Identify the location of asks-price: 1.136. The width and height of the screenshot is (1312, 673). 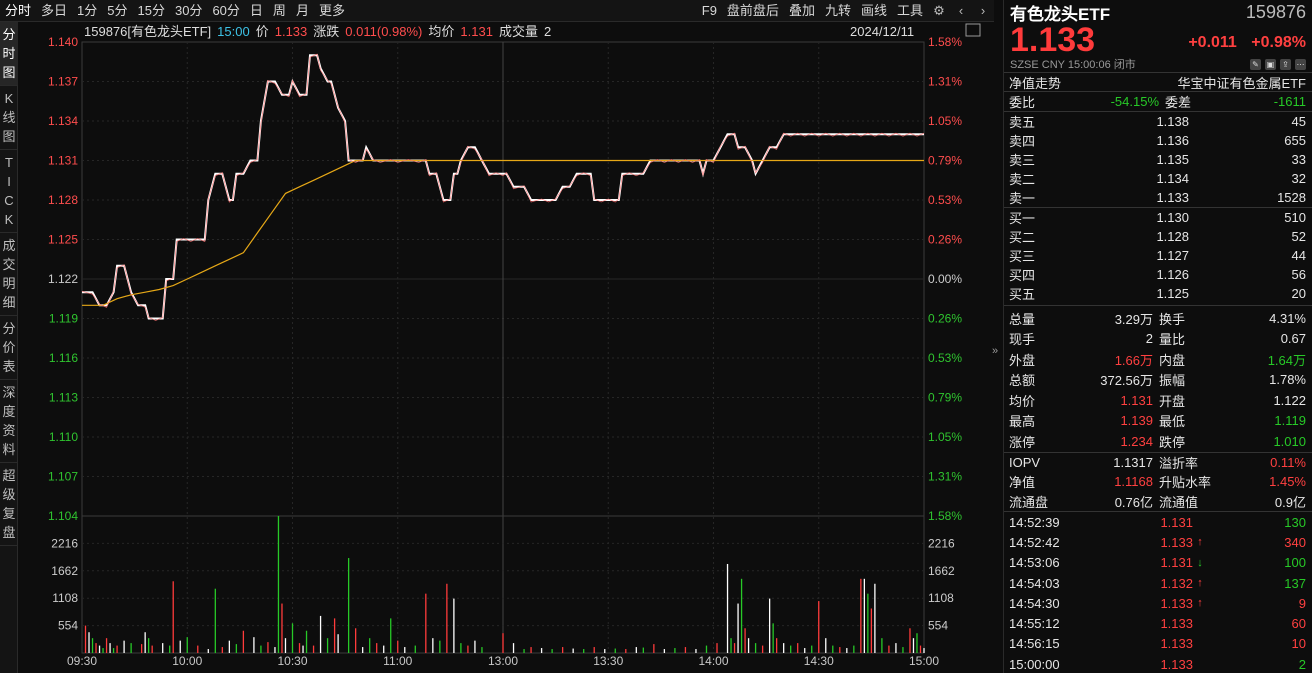
(1172, 140).